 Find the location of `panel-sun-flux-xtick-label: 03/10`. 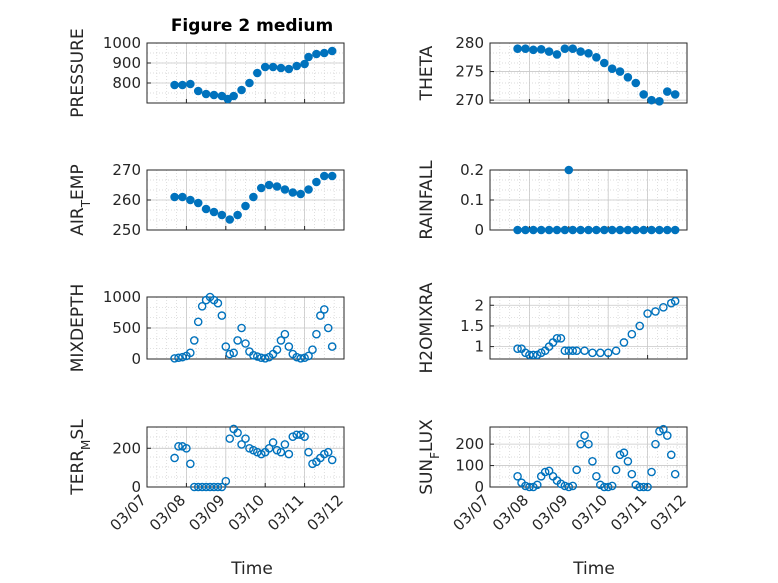

panel-sun-flux-xtick-label: 03/10 is located at coordinates (589, 512).